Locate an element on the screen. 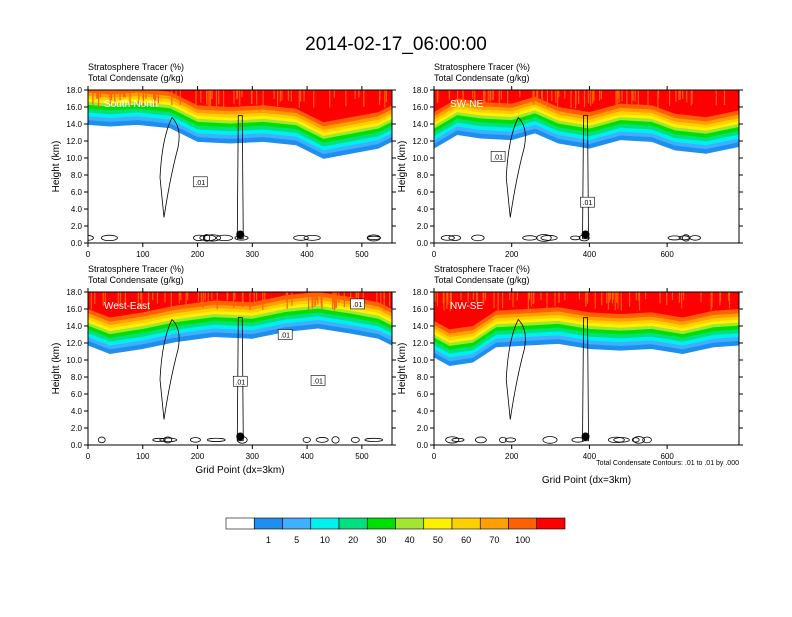  y-tick-label: 0.0 is located at coordinates (423, 243).